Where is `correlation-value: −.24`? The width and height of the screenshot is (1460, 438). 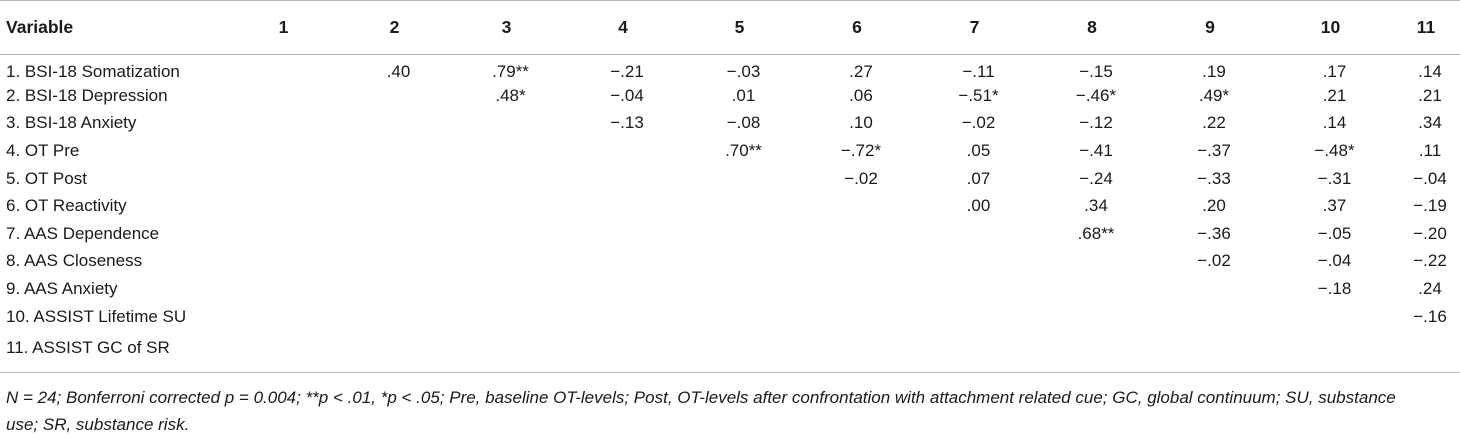 correlation-value: −.24 is located at coordinates (1096, 178).